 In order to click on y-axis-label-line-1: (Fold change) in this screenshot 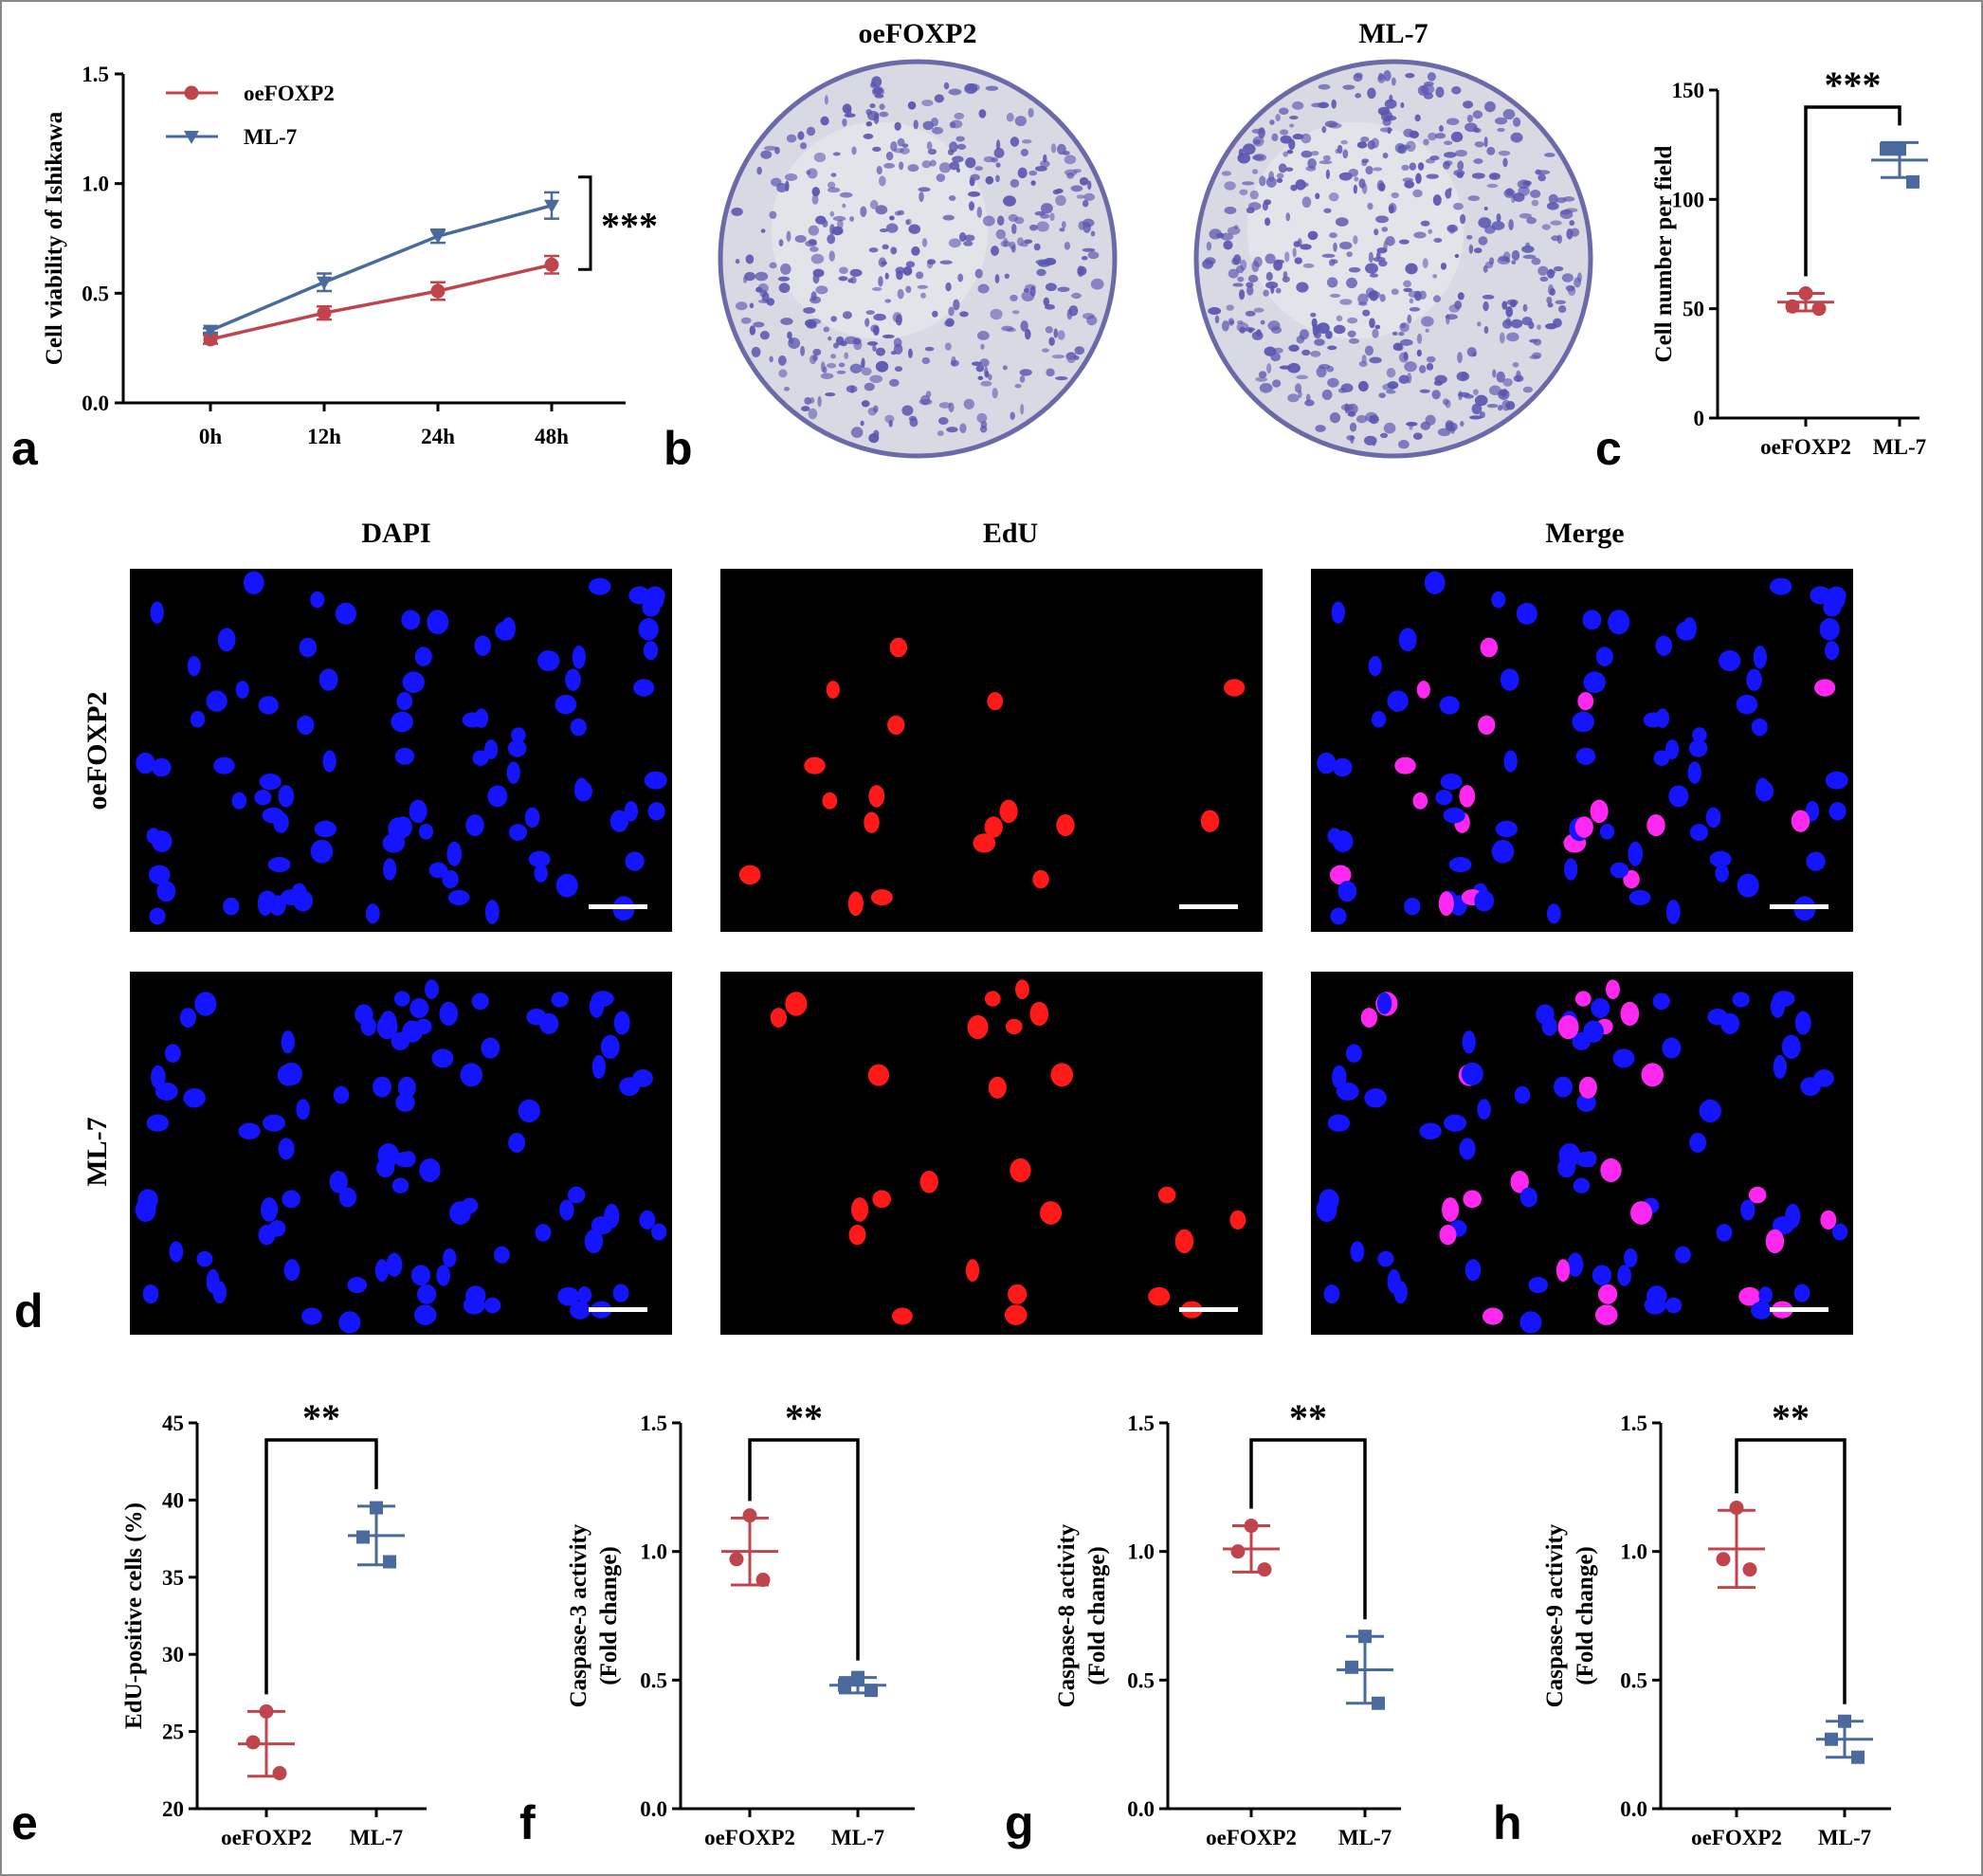, I will do `click(1097, 1615)`.